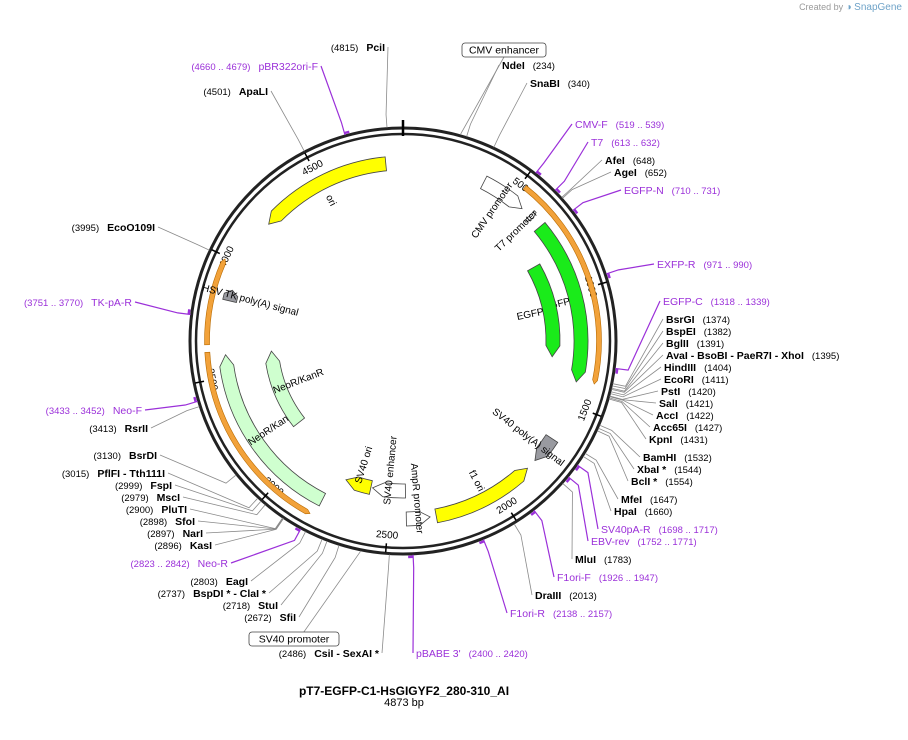  What do you see at coordinates (388, 490) in the screenshot?
I see `feature-sv40-enhancer` at bounding box center [388, 490].